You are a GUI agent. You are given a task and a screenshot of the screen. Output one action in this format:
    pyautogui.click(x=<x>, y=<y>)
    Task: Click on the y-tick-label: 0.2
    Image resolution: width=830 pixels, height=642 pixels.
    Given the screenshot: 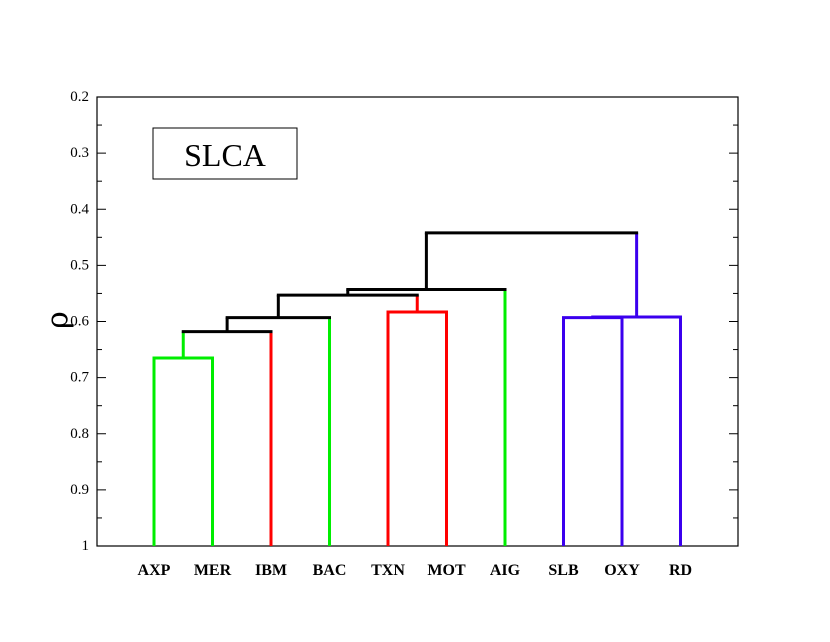 What is the action you would take?
    pyautogui.click(x=79, y=97)
    